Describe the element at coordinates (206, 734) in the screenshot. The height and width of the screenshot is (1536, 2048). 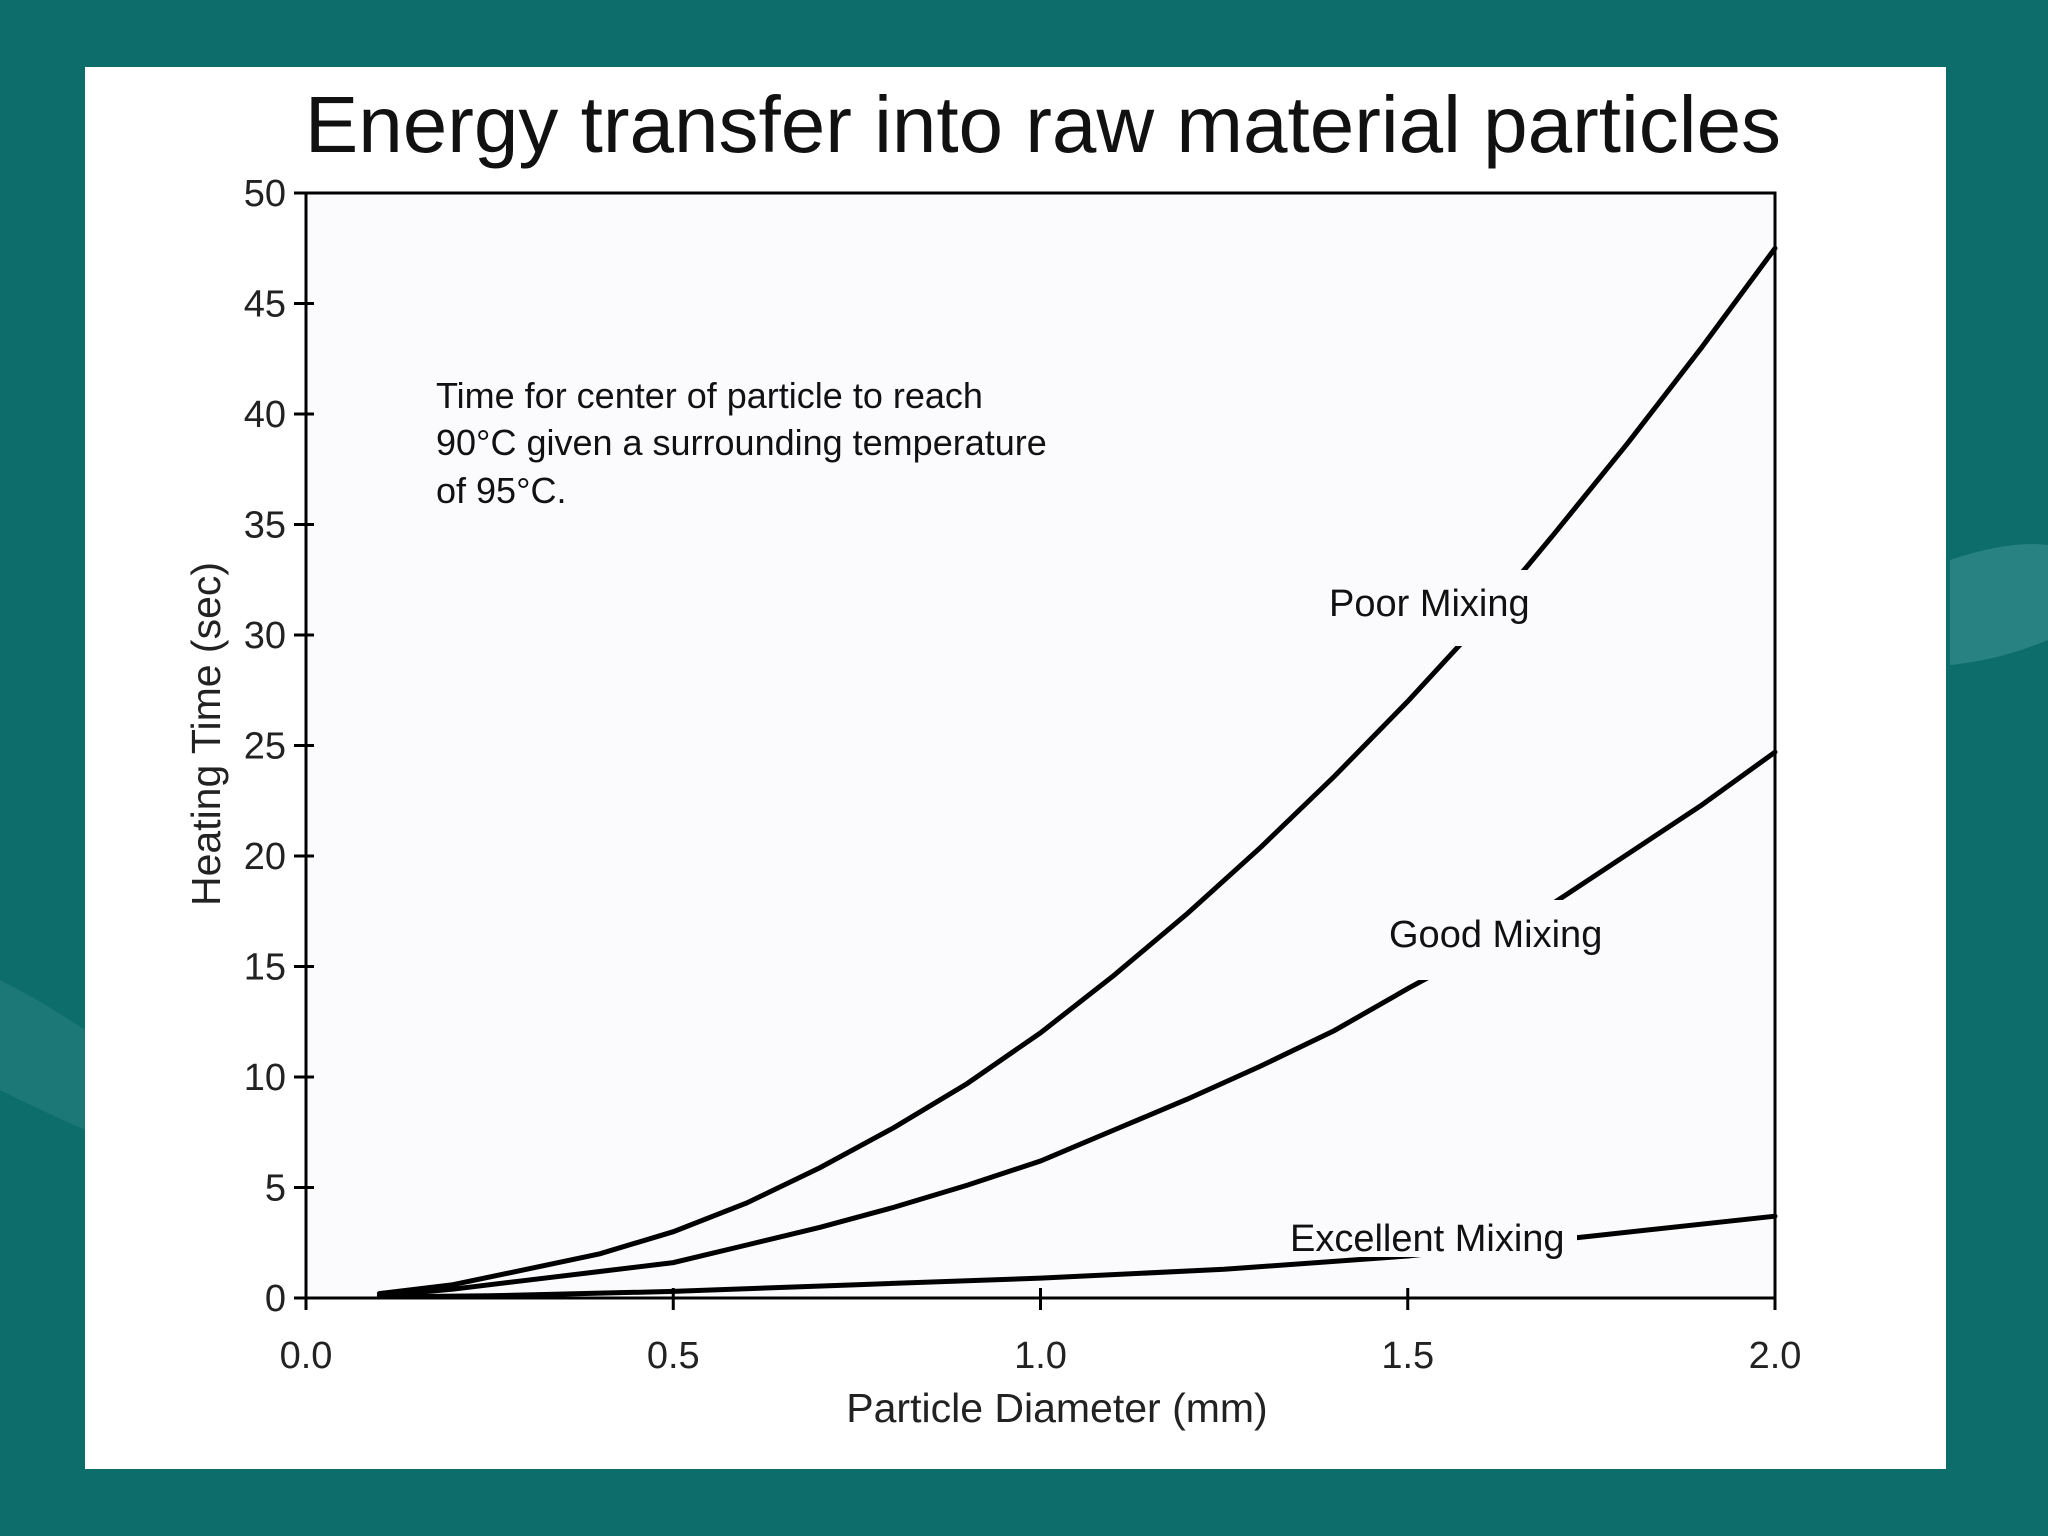
I see `y-axis-label: Heating Time (sec)` at that location.